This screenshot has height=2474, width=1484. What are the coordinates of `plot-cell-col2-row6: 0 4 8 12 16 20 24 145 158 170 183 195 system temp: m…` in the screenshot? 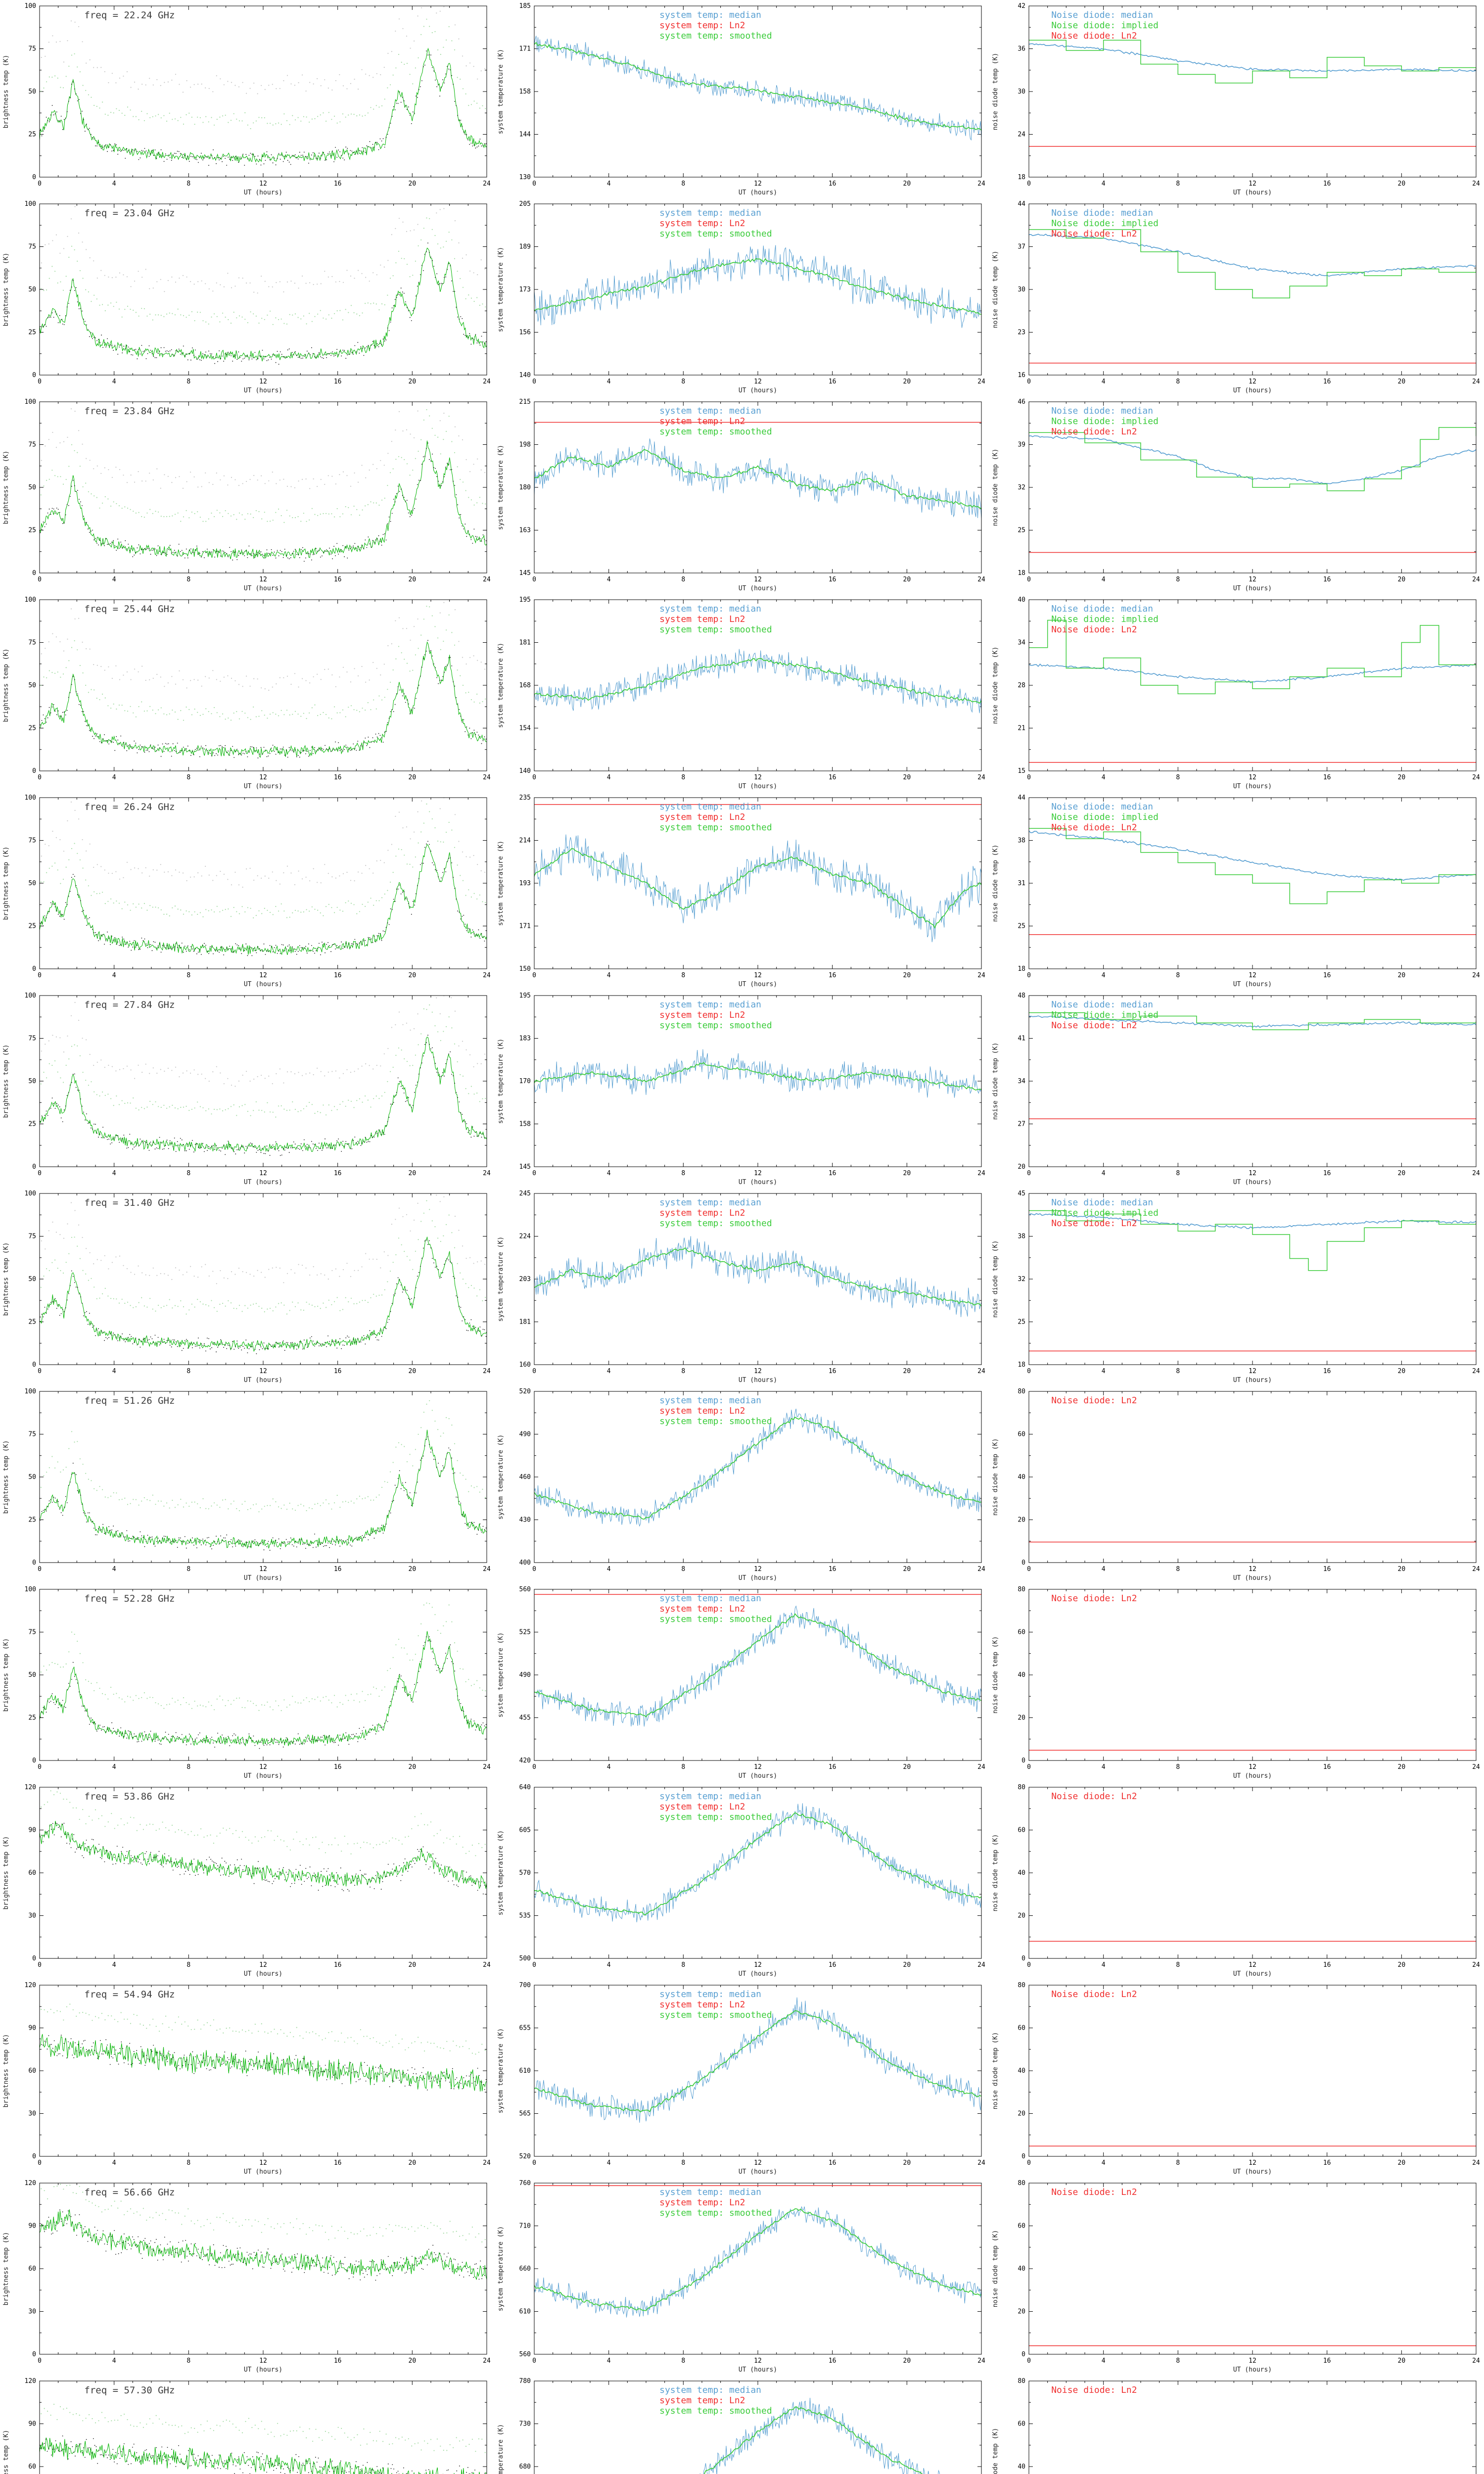 It's located at (742, 1089).